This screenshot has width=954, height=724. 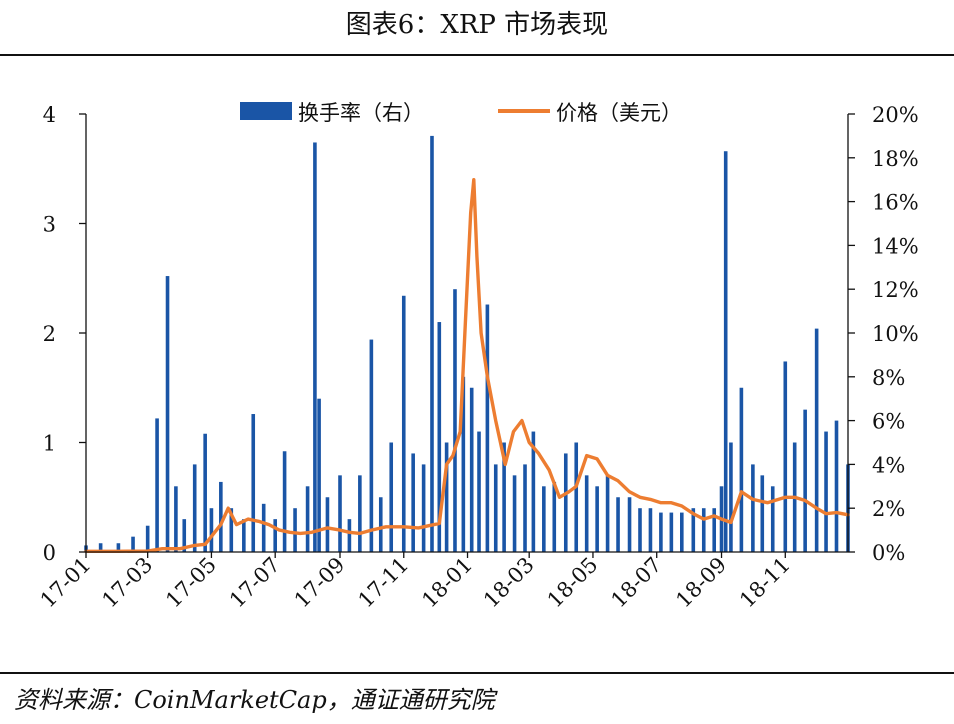 I want to click on right-tick-label: 0%, so click(x=888, y=553).